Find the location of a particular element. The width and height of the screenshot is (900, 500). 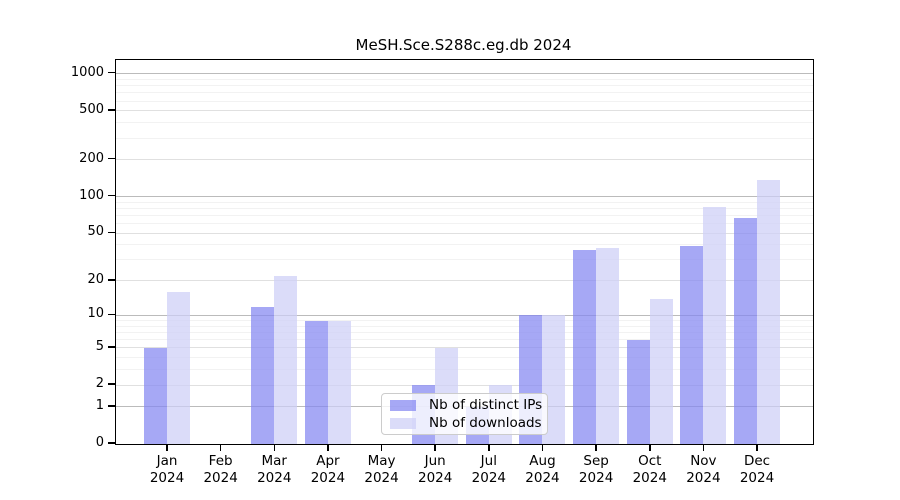

chart-title: MeSH.Sce.S288c.eg.db 2024 is located at coordinates (463, 45).